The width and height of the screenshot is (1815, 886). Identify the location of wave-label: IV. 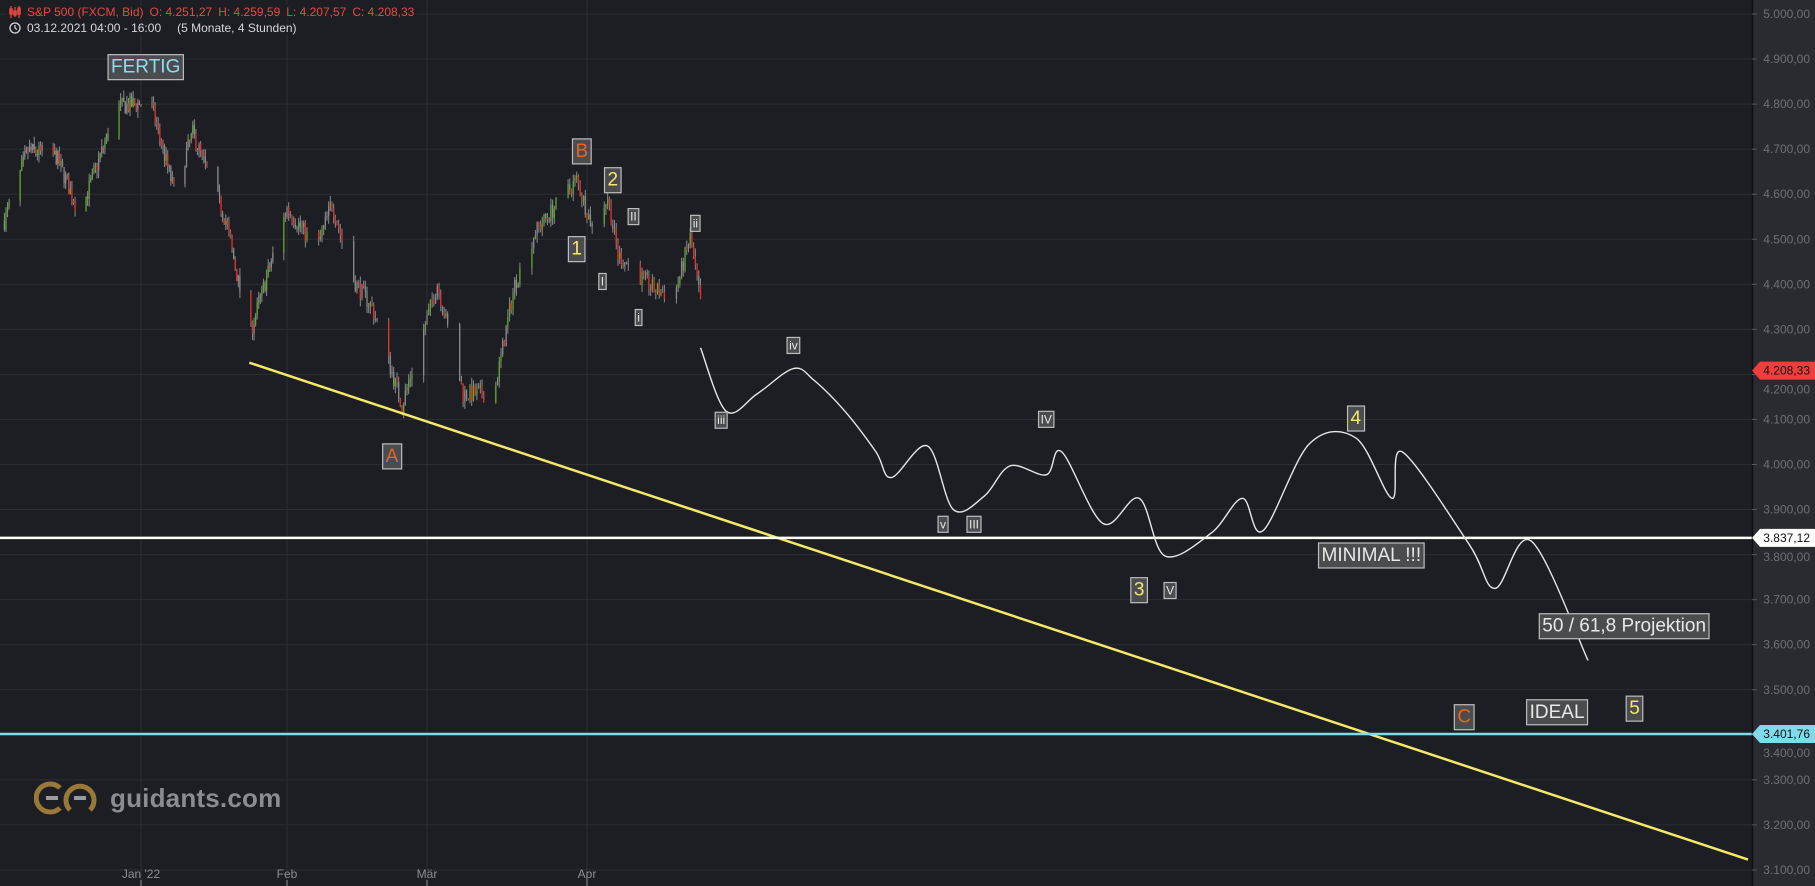
(1046, 419).